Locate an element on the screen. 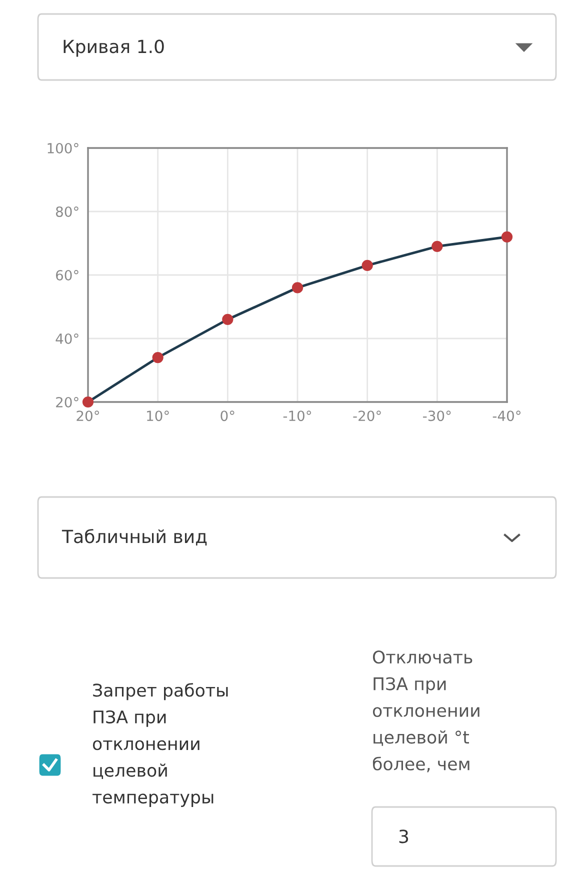 This screenshot has height=872, width=584. text: 3 is located at coordinates (403, 837).